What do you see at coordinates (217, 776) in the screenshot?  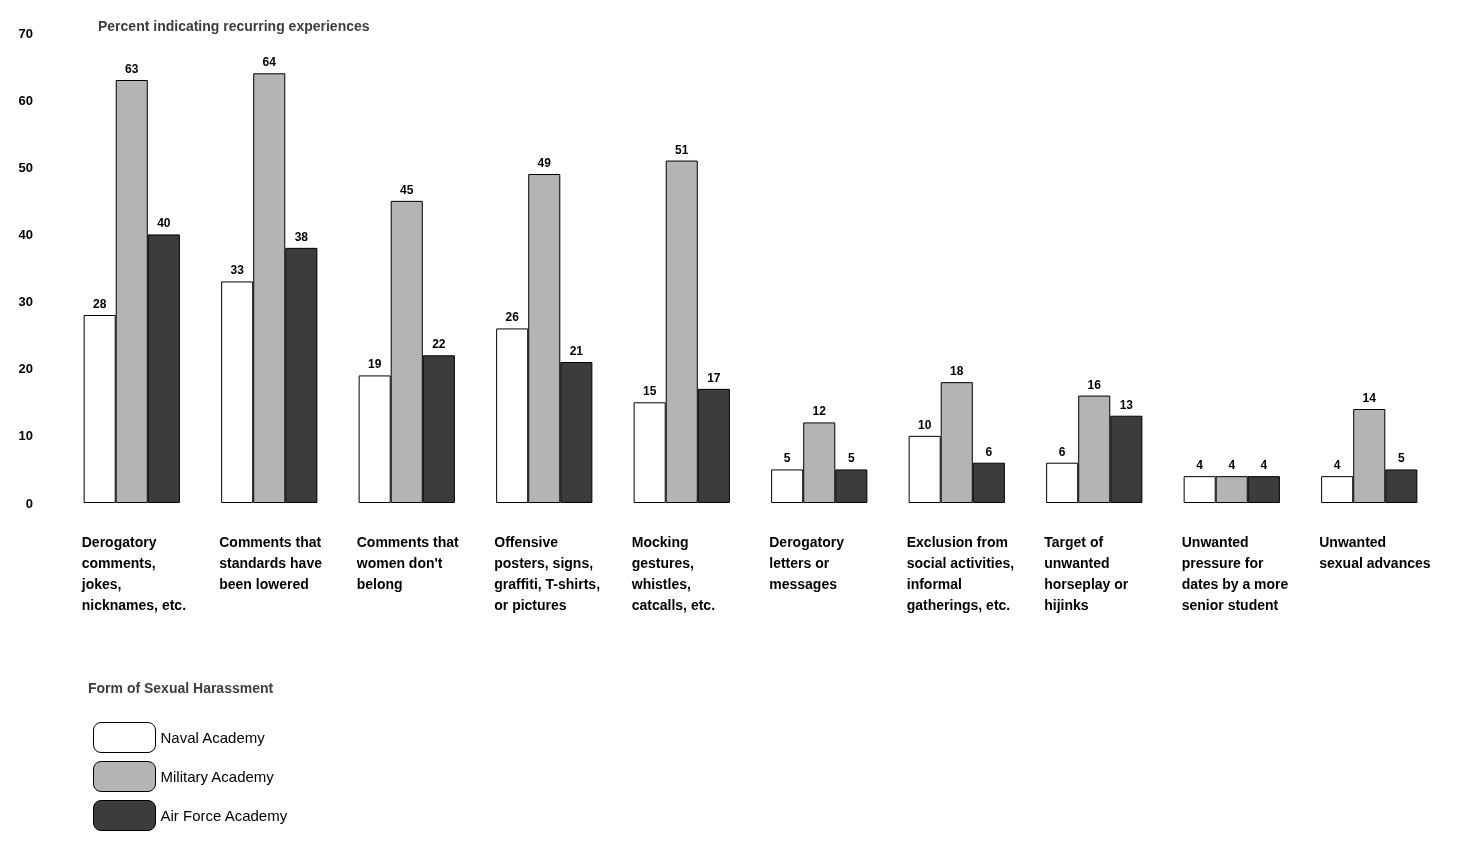 I see `legend-label: Military Academy` at bounding box center [217, 776].